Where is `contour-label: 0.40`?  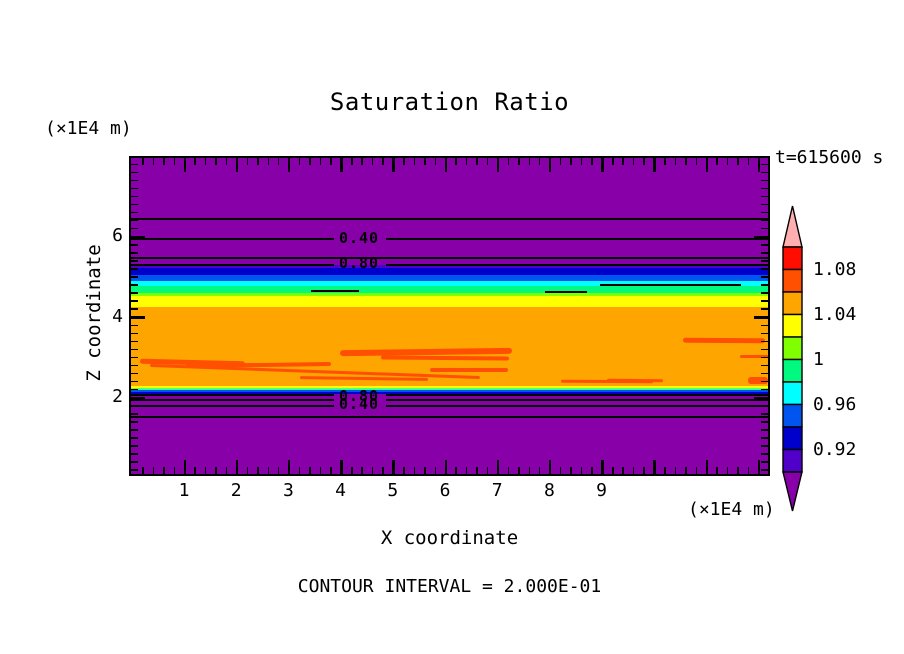 contour-label: 0.40 is located at coordinates (359, 404).